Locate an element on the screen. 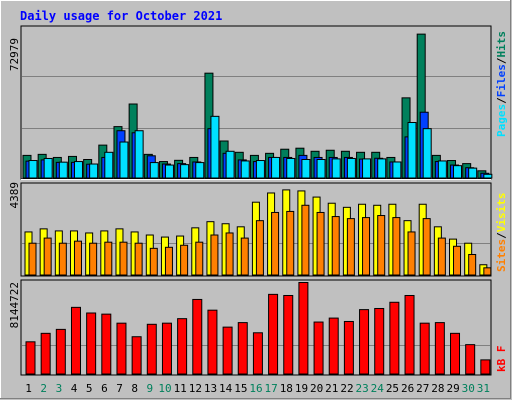  legend-sep-2: / is located at coordinates (501, 60).